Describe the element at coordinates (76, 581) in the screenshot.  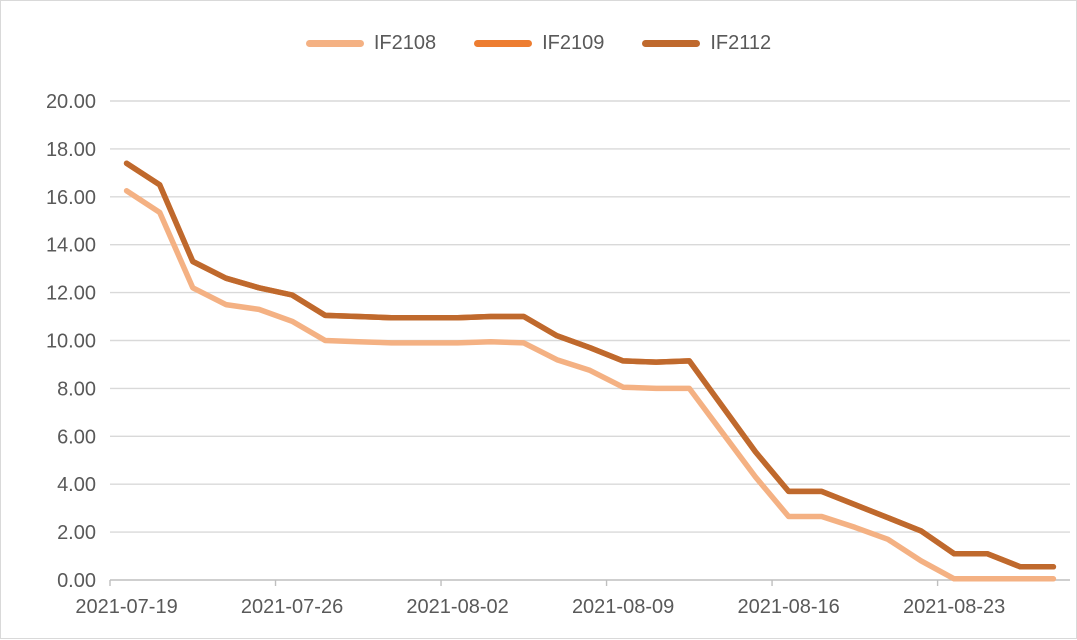
I see `y-tick-label: 0.00` at that location.